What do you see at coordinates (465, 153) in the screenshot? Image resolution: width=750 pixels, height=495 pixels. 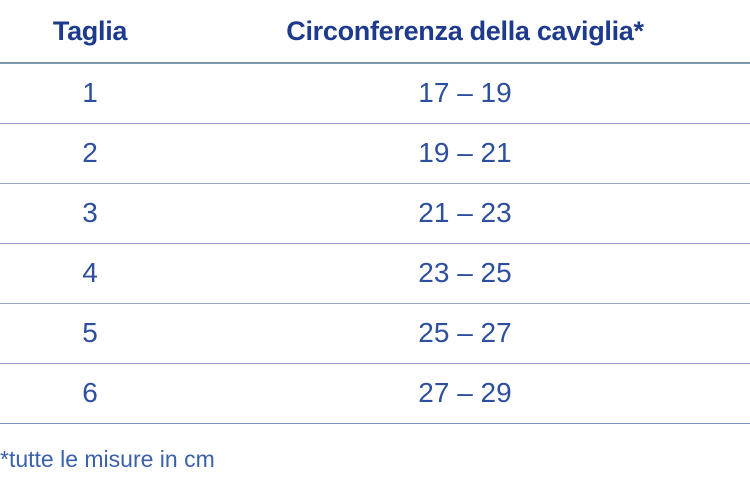 I see `circumference-cell: 19 – 21` at bounding box center [465, 153].